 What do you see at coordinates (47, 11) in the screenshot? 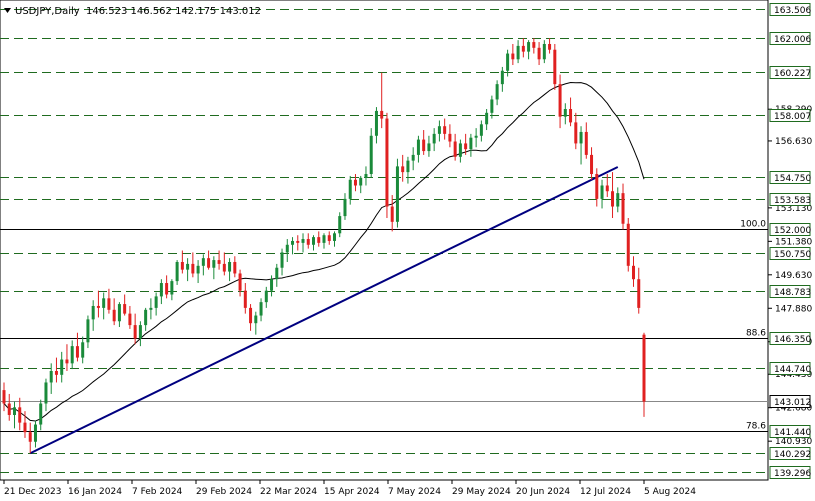
I see `chart-symbol: USDJPY,Daily` at bounding box center [47, 11].